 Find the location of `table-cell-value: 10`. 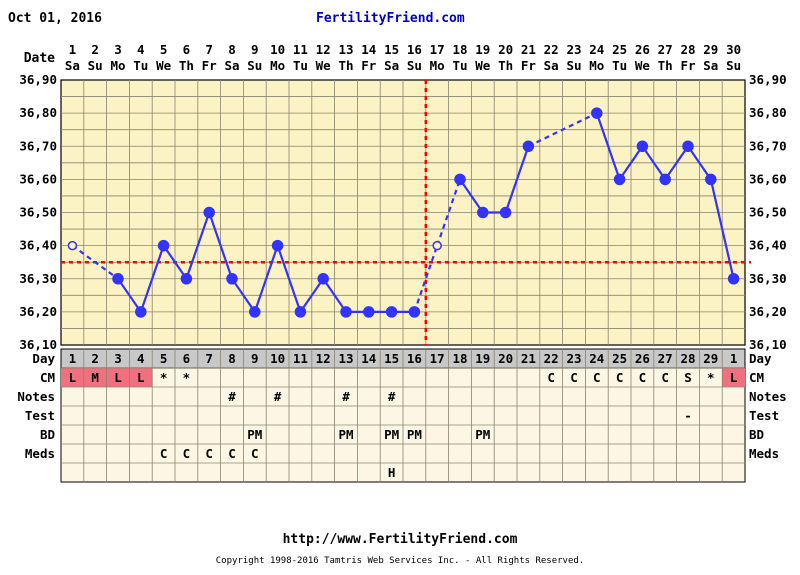

table-cell-value: 10 is located at coordinates (277, 358).